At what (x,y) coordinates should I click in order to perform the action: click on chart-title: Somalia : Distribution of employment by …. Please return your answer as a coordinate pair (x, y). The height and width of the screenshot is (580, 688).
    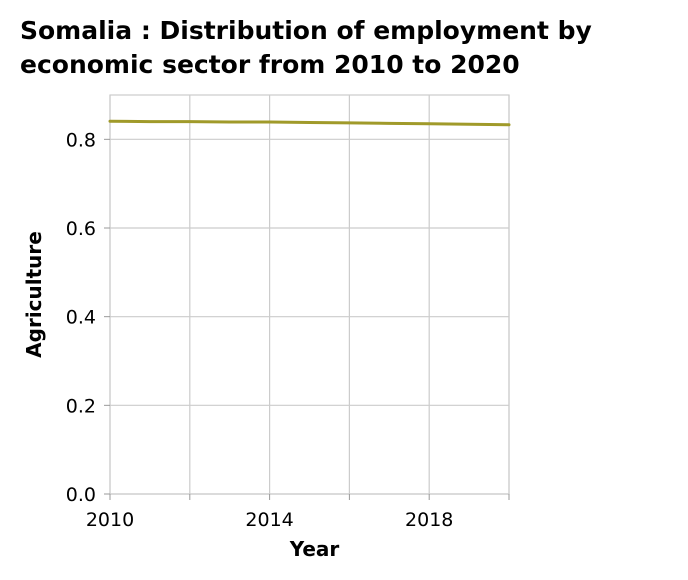
    Looking at the image, I should click on (306, 47).